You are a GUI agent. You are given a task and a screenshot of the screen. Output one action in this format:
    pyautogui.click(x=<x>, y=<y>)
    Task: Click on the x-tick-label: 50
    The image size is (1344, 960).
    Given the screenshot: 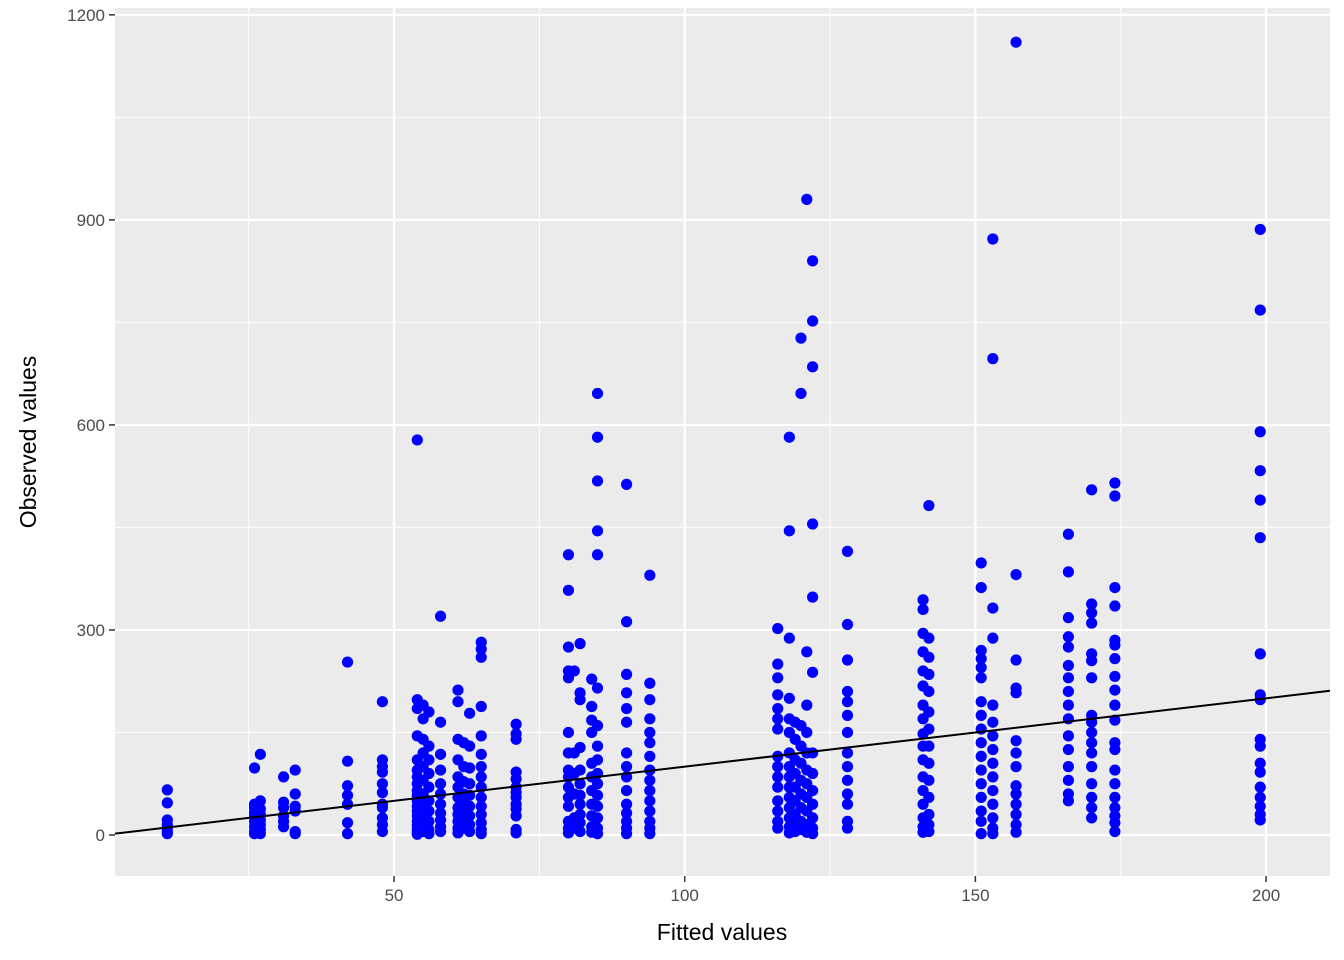 What is the action you would take?
    pyautogui.click(x=394, y=895)
    